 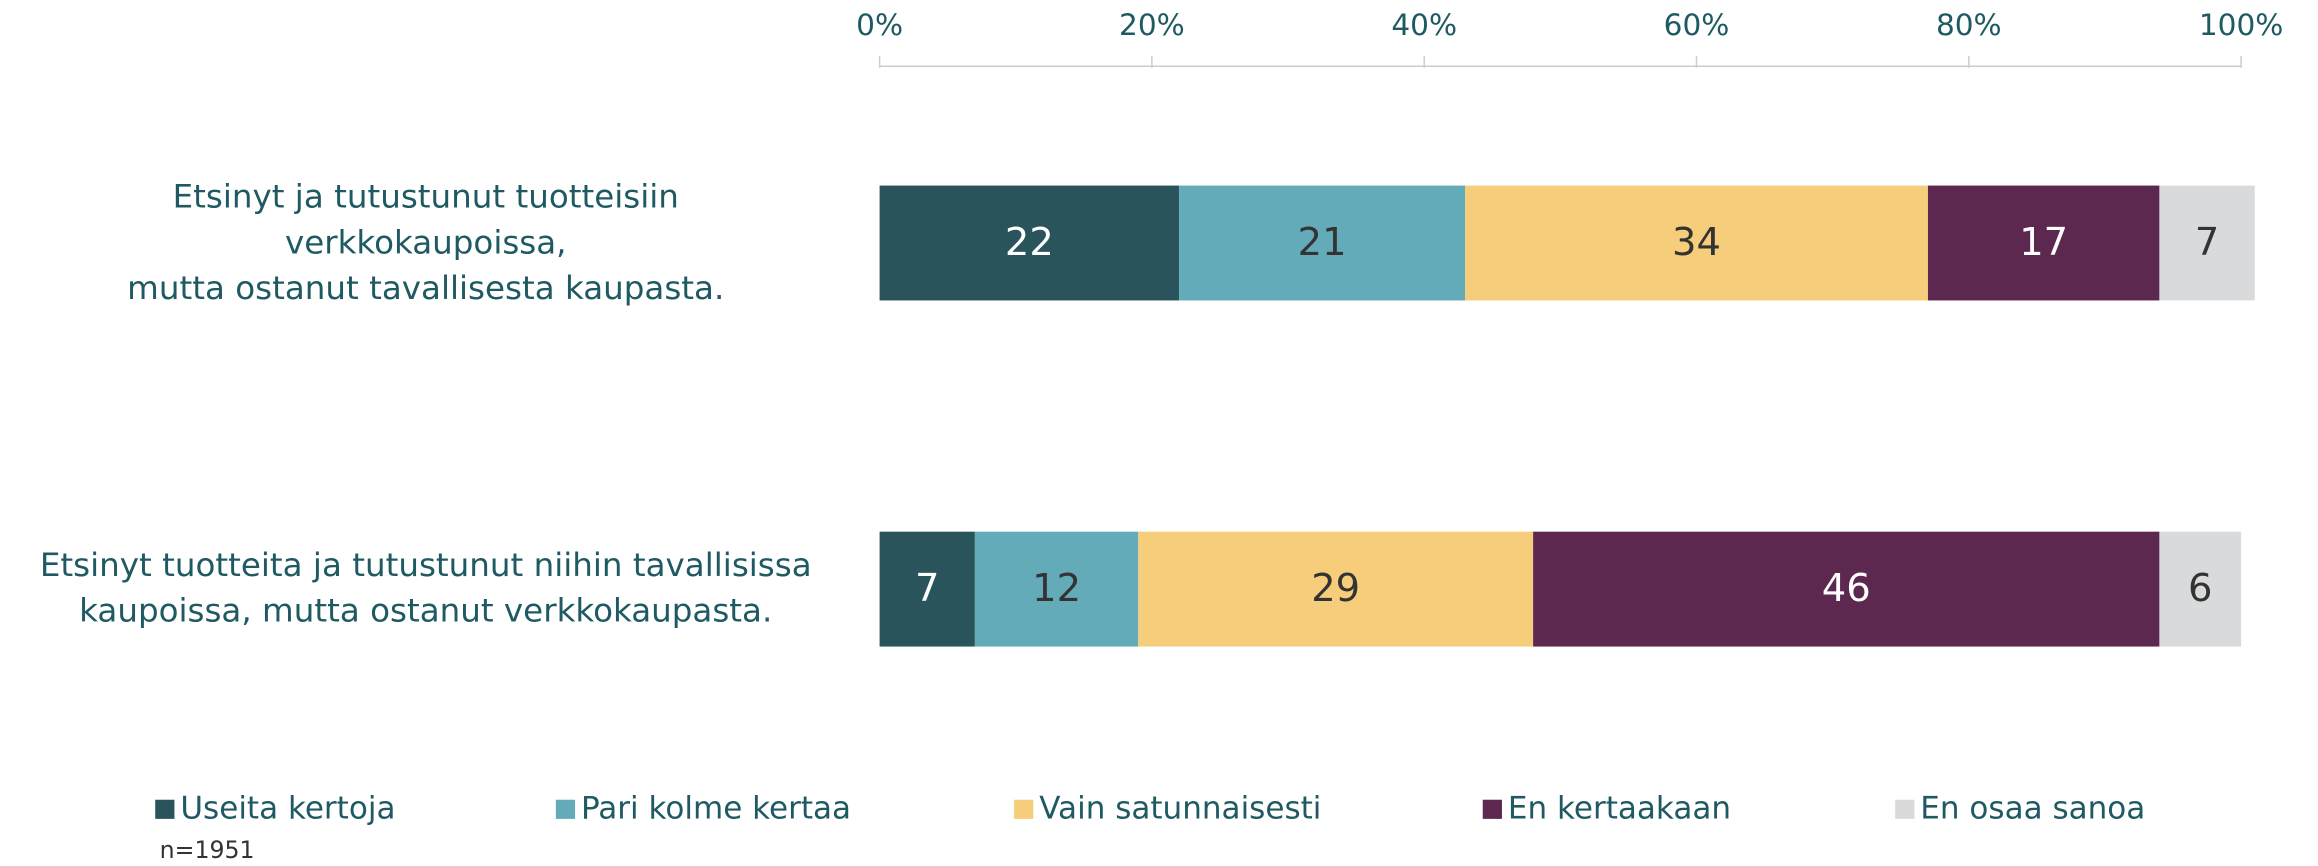 I want to click on x-tick-label: 100%, so click(x=2241, y=25).